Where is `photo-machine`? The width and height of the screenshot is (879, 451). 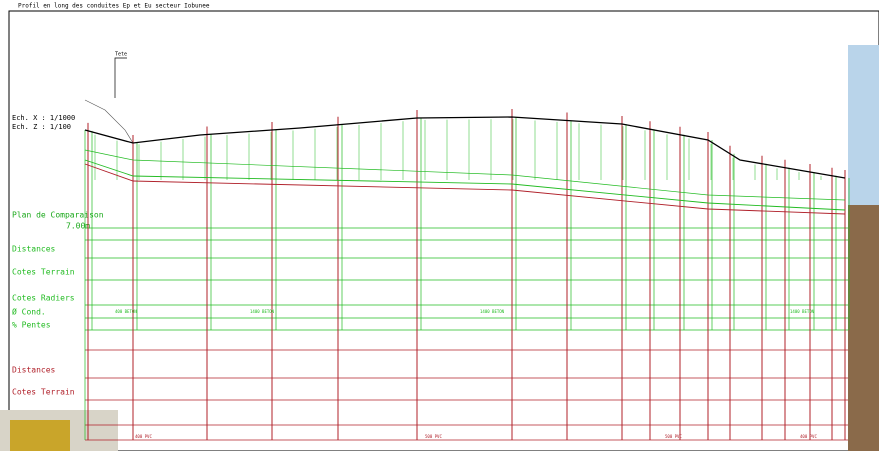 photo-machine is located at coordinates (40, 435).